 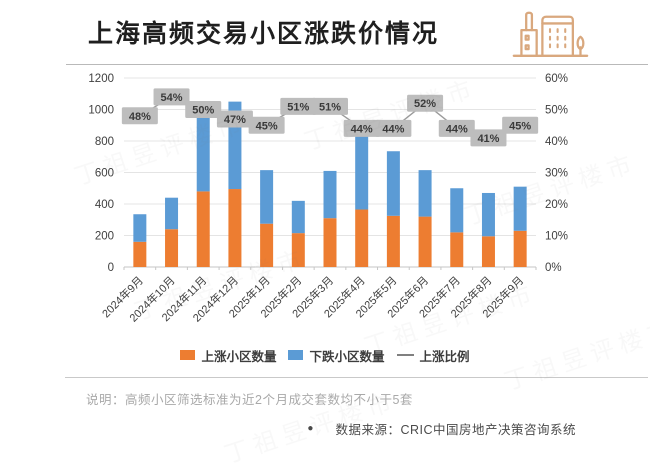 What do you see at coordinates (556, 237) in the screenshot?
I see `right-axis-label: 10%` at bounding box center [556, 237].